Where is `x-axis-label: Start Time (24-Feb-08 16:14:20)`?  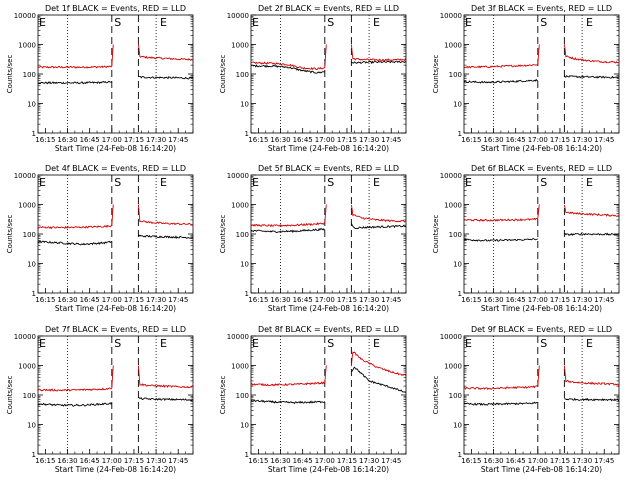
x-axis-label: Start Time (24-Feb-08 16:14:20) is located at coordinates (328, 469).